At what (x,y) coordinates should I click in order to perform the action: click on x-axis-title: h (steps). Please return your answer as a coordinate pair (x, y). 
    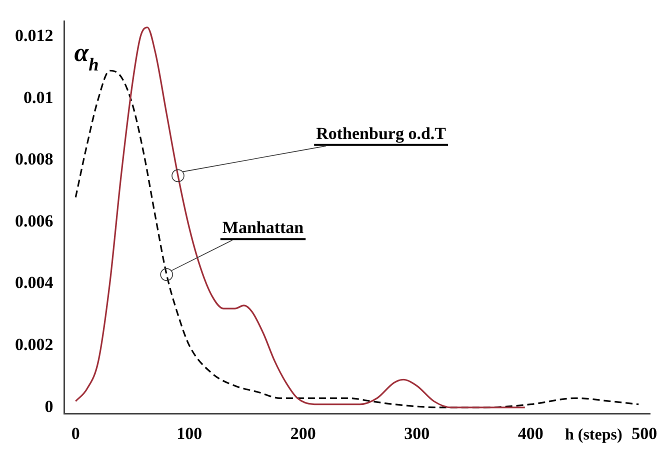
    Looking at the image, I should click on (593, 435).